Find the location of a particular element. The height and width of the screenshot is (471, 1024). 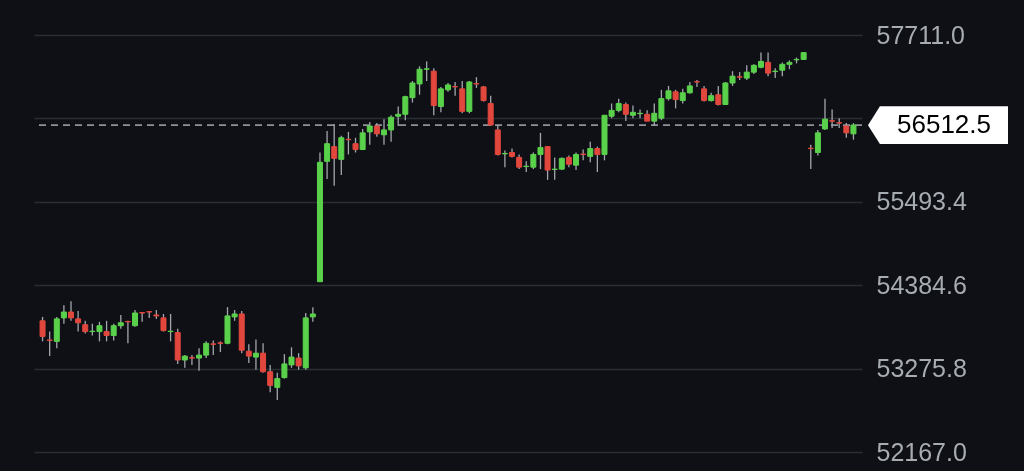

y-tick-label: 57711.0 is located at coordinates (921, 34).